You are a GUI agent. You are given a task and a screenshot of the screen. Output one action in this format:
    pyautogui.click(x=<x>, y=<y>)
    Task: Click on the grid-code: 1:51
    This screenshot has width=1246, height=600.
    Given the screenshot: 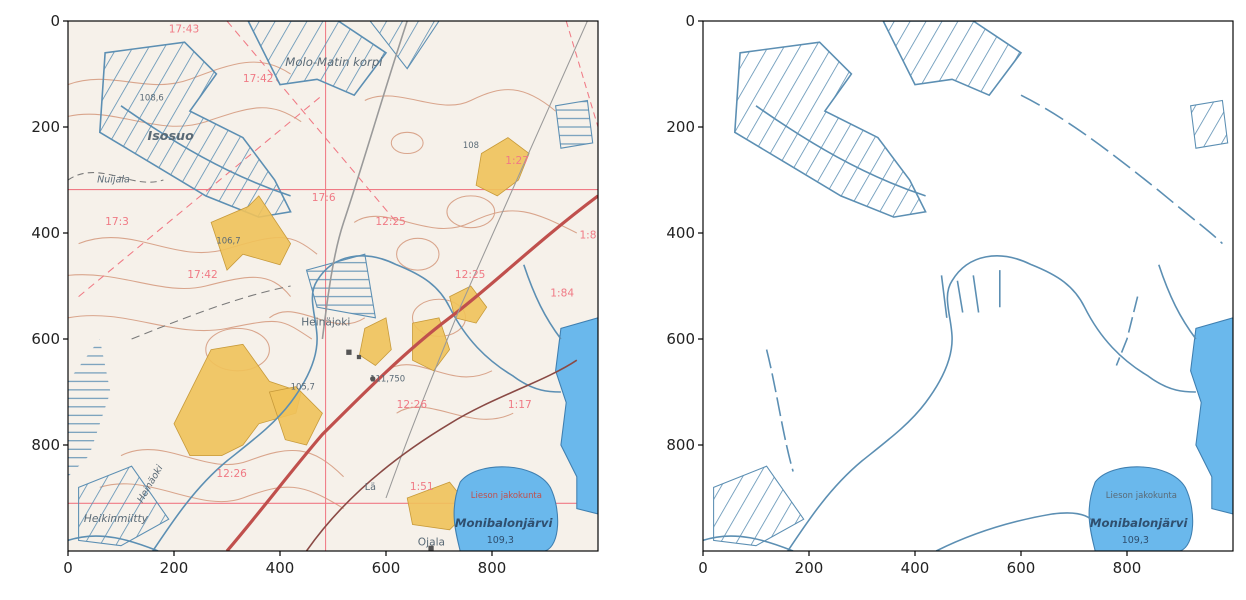 What is the action you would take?
    pyautogui.click(x=422, y=487)
    